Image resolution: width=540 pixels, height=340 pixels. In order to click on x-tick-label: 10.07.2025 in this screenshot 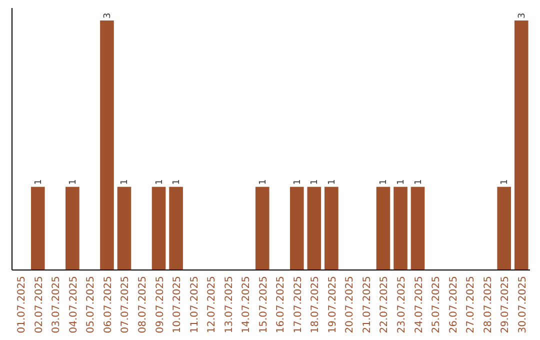, I will do `click(178, 305)`.